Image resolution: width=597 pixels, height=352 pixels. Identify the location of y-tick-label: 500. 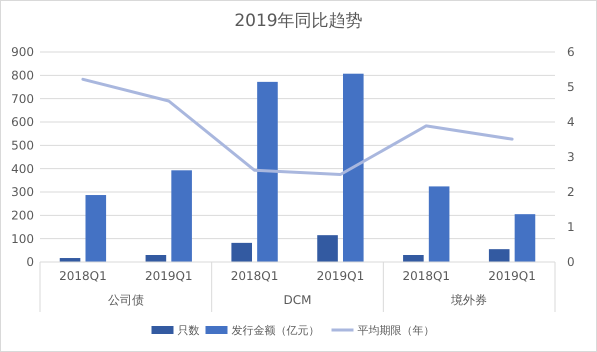
(22, 145).